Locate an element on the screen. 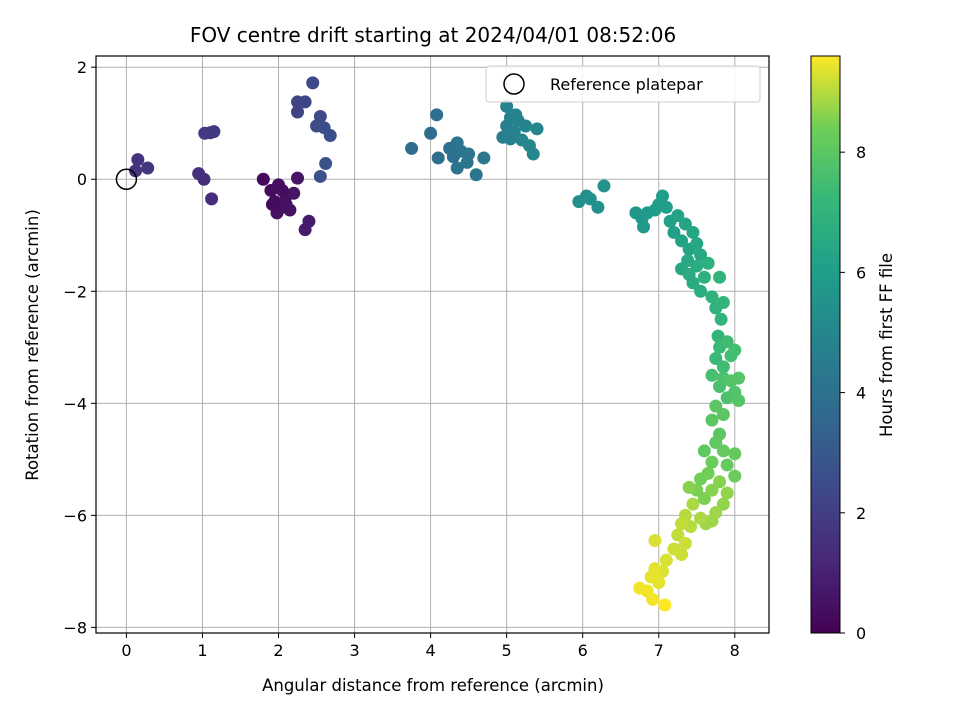 This screenshot has height=720, width=960. reference-platepar-marker is located at coordinates (126, 179).